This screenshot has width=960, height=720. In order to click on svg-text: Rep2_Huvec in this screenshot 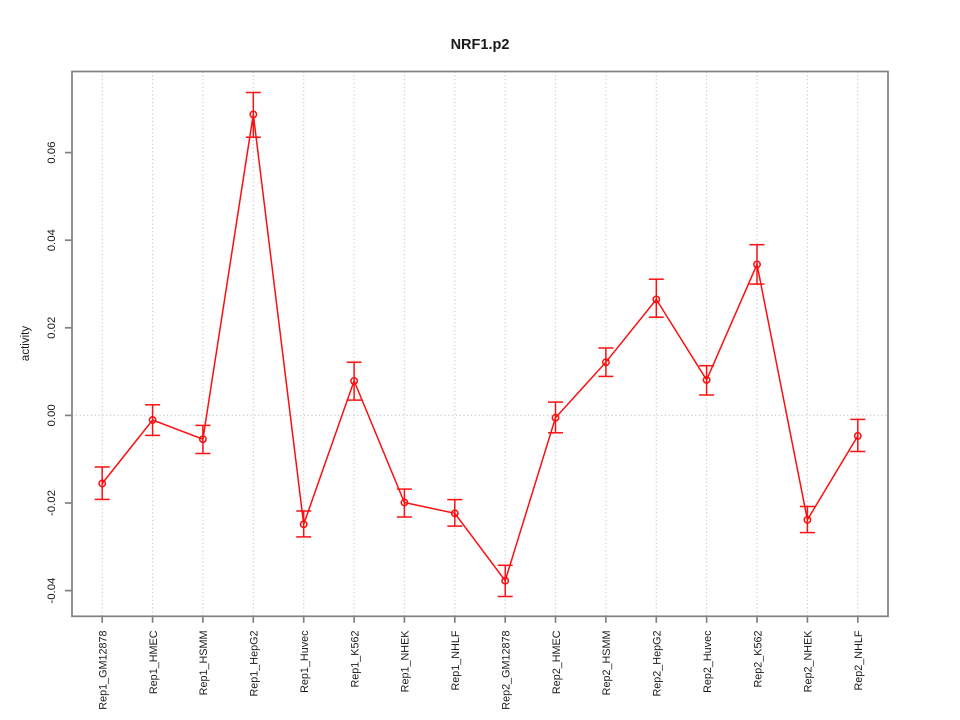, I will do `click(708, 661)`.